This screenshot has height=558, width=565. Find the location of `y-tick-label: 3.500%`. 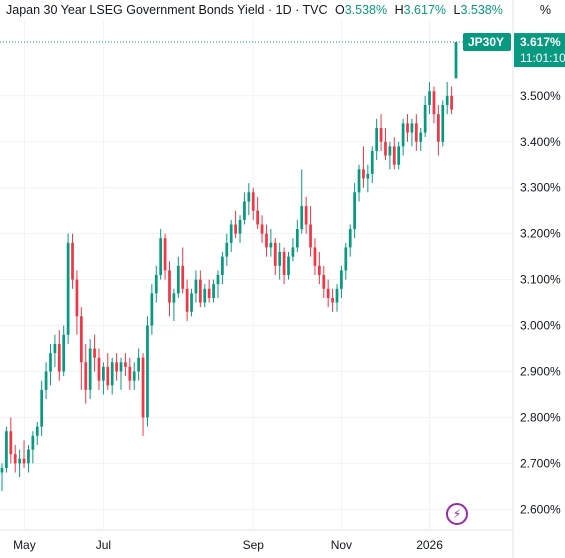

y-tick-label: 3.500% is located at coordinates (540, 96).